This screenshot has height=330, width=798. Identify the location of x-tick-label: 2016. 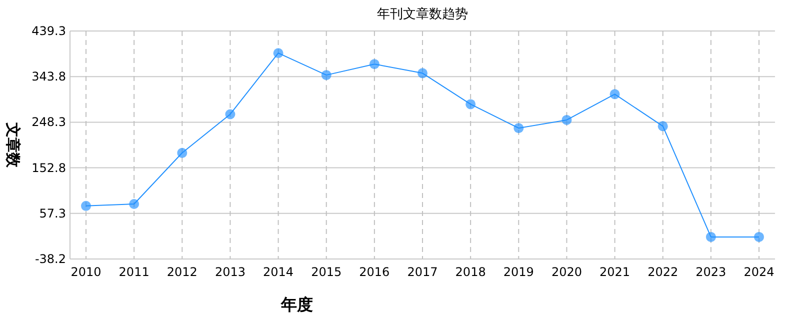
(374, 272).